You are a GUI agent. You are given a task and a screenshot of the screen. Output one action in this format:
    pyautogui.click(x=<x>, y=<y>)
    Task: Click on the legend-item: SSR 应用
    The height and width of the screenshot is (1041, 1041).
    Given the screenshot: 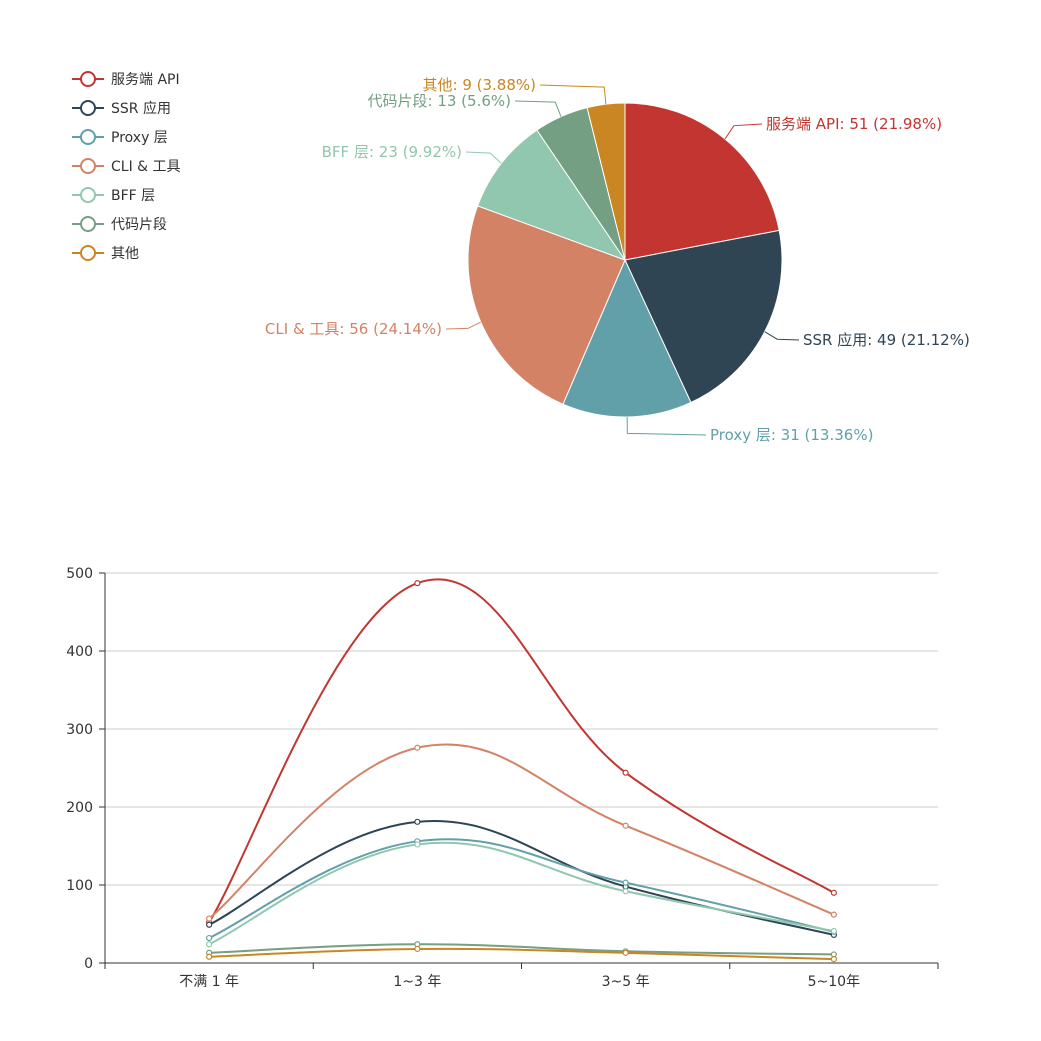 What is the action you would take?
    pyautogui.click(x=121, y=108)
    